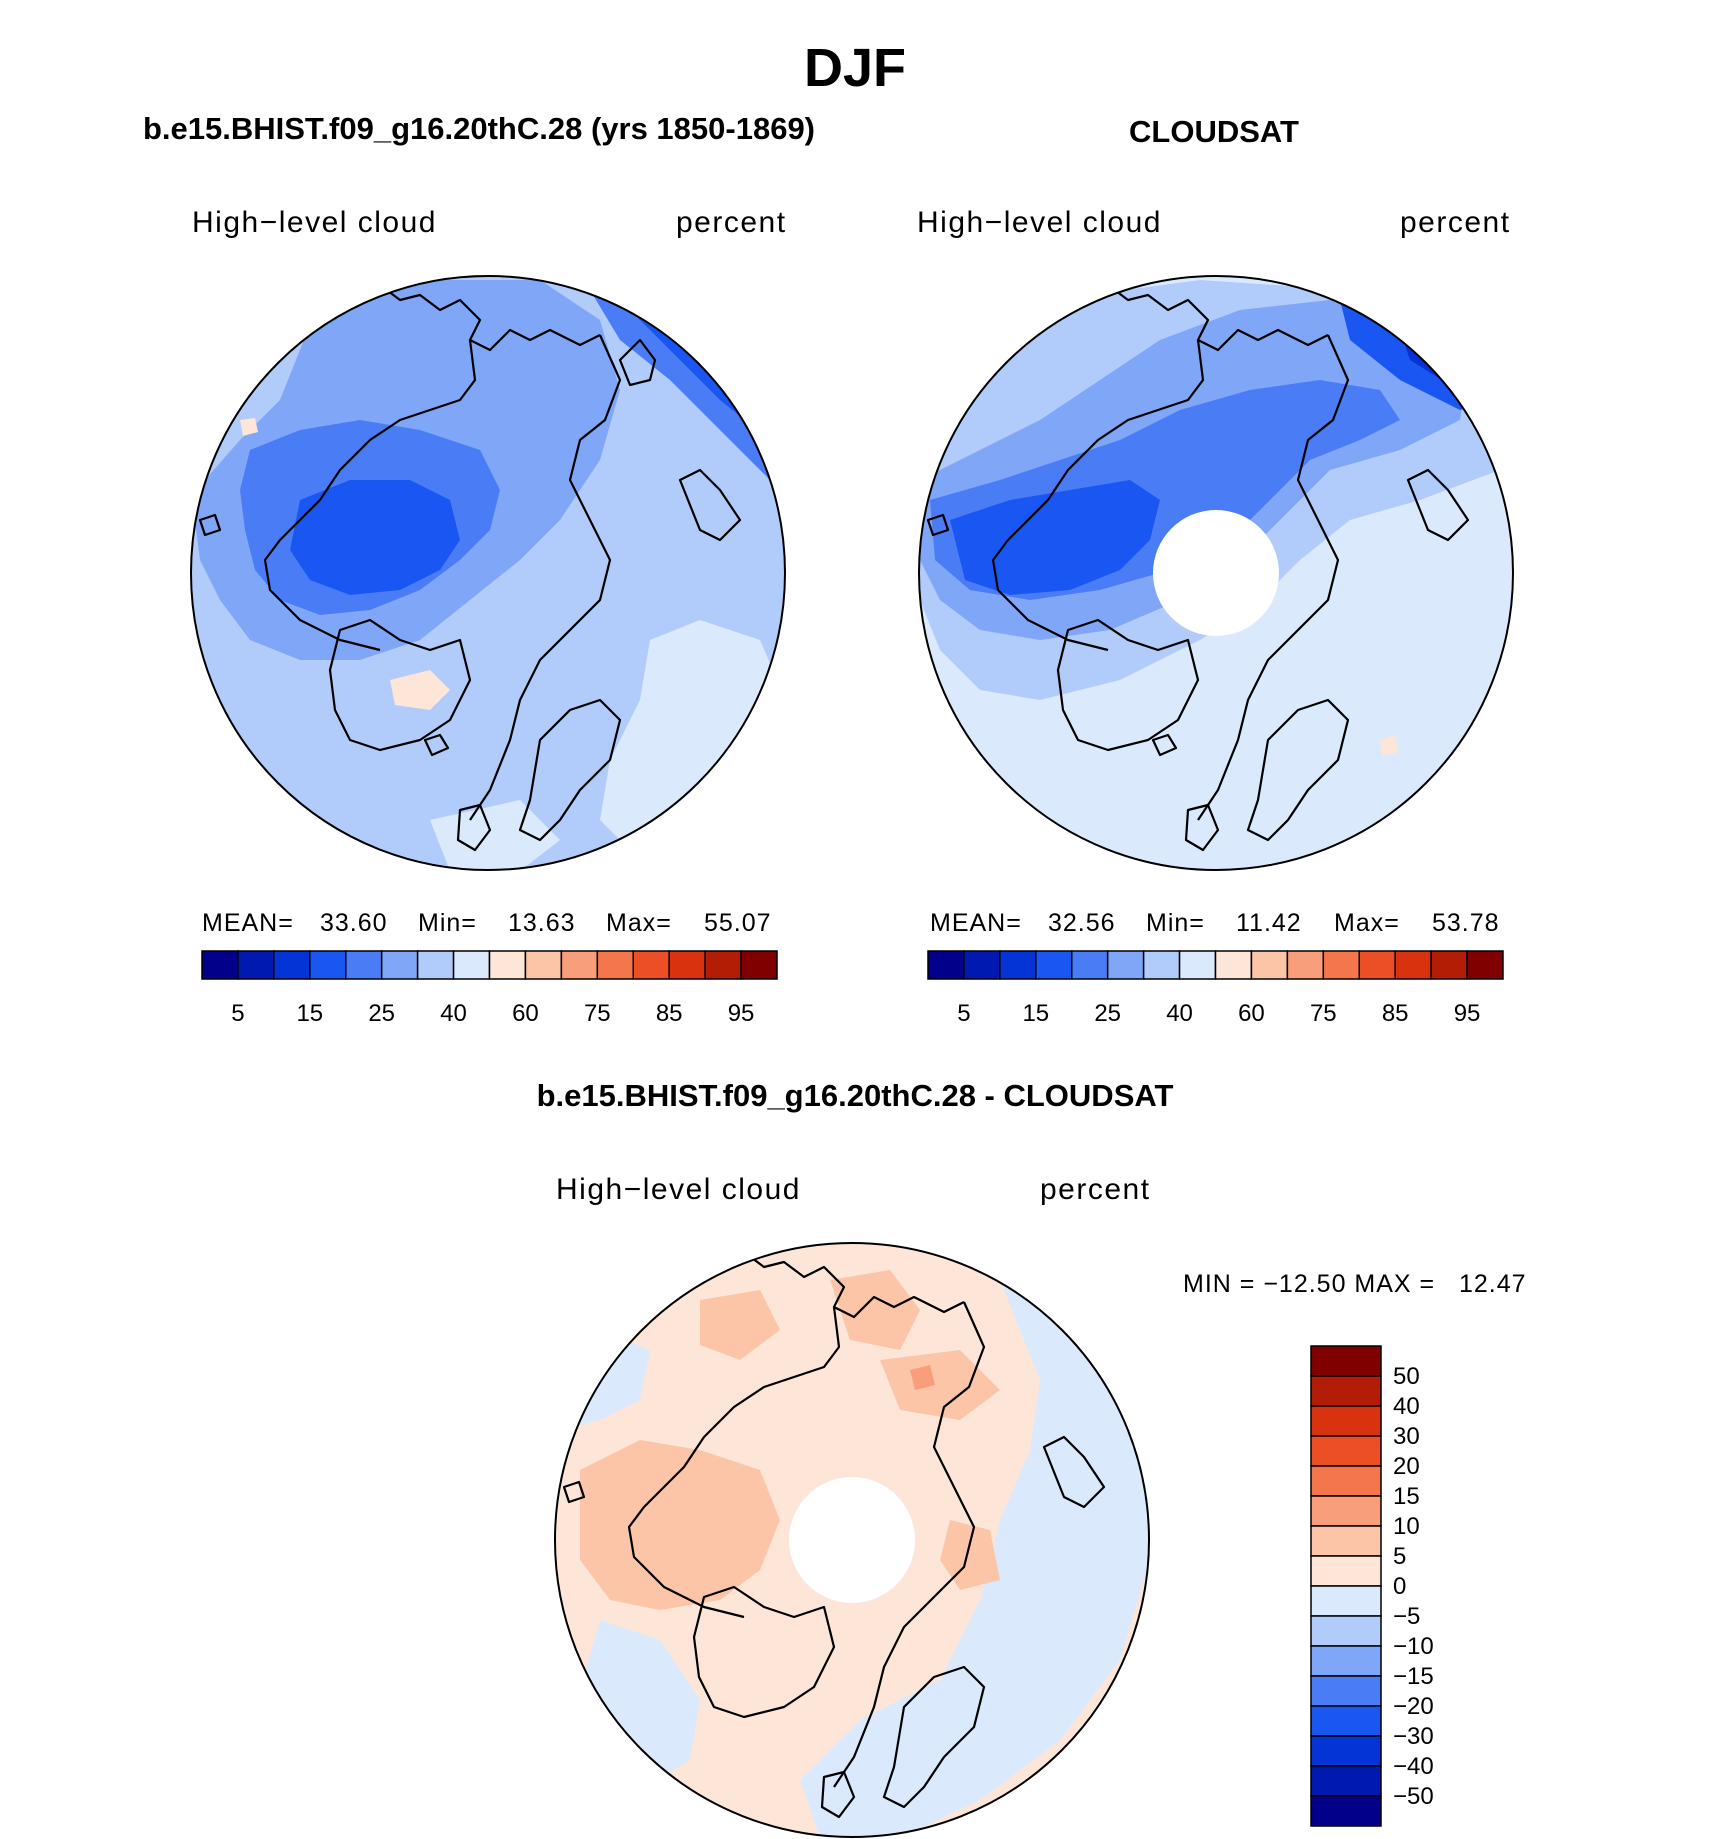 The height and width of the screenshot is (1839, 1710). What do you see at coordinates (1406, 1436) in the screenshot?
I see `colorbar-tick-label: 30` at bounding box center [1406, 1436].